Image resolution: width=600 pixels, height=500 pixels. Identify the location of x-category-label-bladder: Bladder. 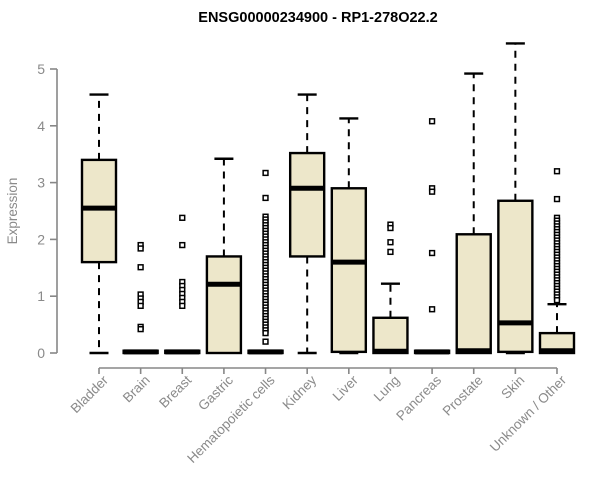
(90, 394).